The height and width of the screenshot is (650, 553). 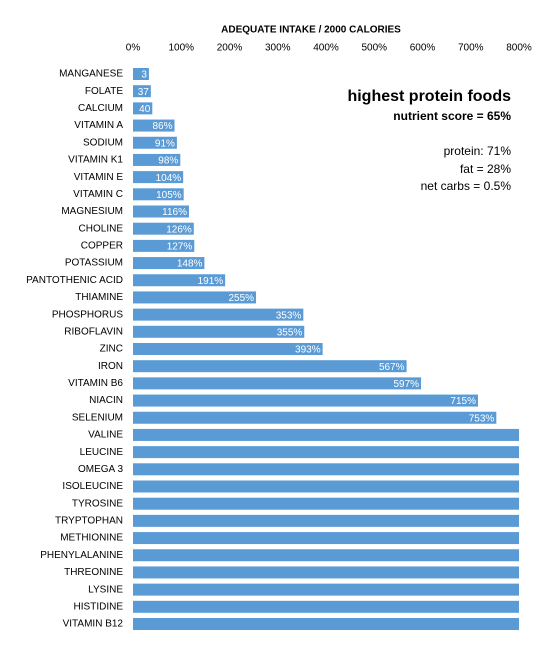 I want to click on y-tick-label: VITAMIN E, so click(x=99, y=177).